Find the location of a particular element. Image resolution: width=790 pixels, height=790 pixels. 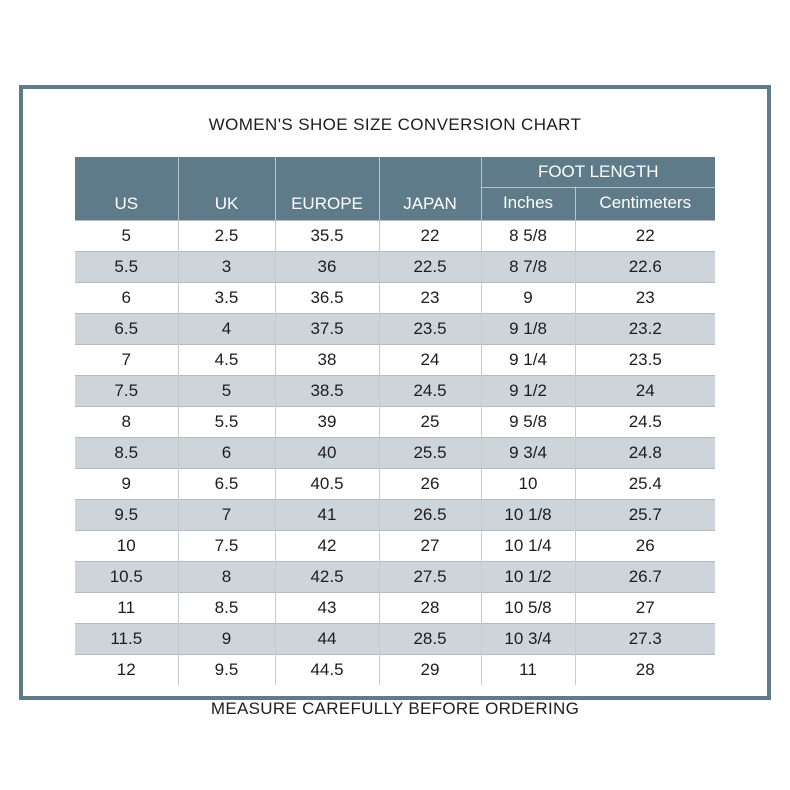

table-cell-us: 8.5 is located at coordinates (126, 453).